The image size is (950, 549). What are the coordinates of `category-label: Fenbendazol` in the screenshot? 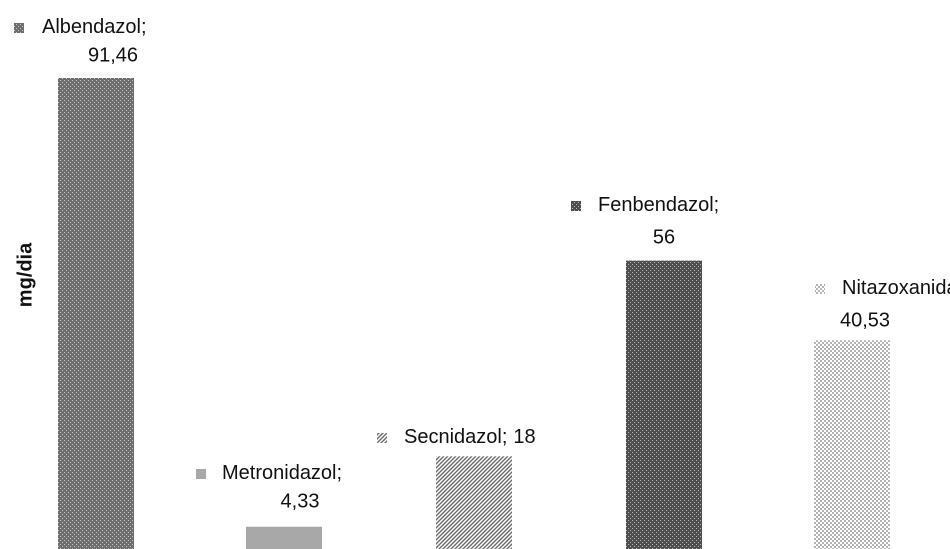 It's located at (656, 205).